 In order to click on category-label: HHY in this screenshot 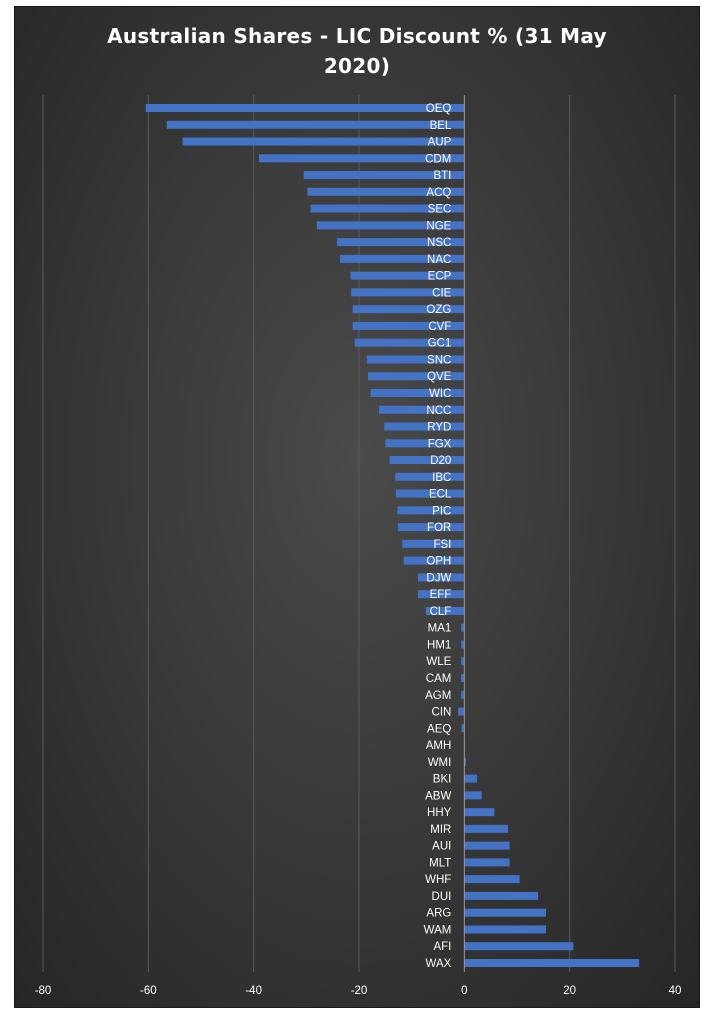, I will do `click(439, 813)`.